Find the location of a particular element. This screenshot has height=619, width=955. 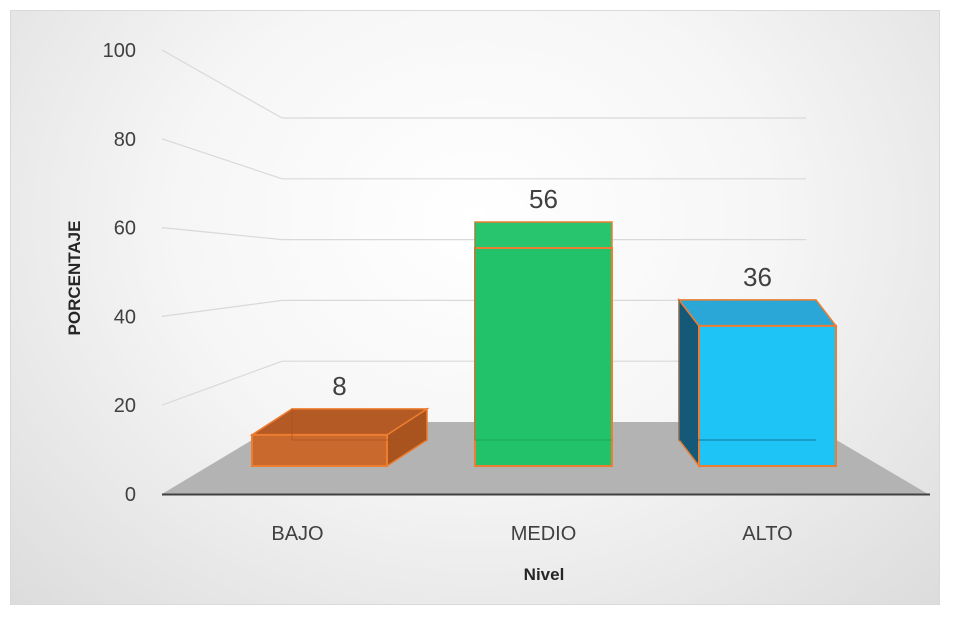

y-tick-label: 60 is located at coordinates (125, 229).